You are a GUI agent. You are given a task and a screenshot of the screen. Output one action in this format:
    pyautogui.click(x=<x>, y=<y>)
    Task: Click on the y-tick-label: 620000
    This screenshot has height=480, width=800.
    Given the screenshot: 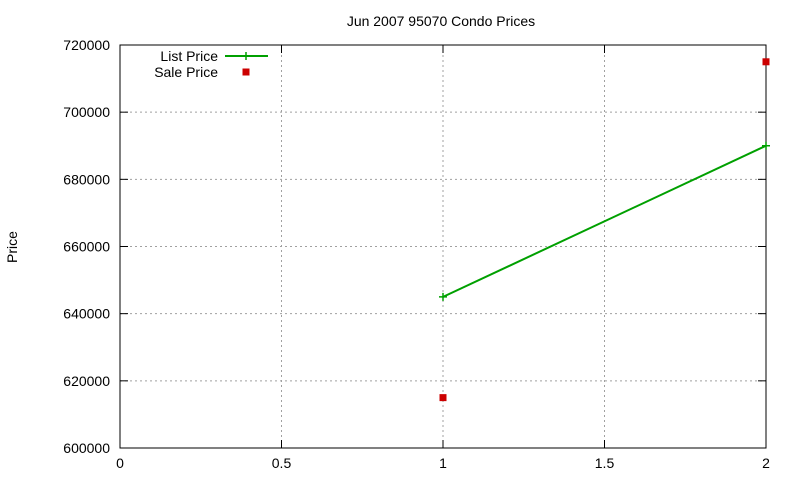 What is the action you would take?
    pyautogui.click(x=86, y=381)
    